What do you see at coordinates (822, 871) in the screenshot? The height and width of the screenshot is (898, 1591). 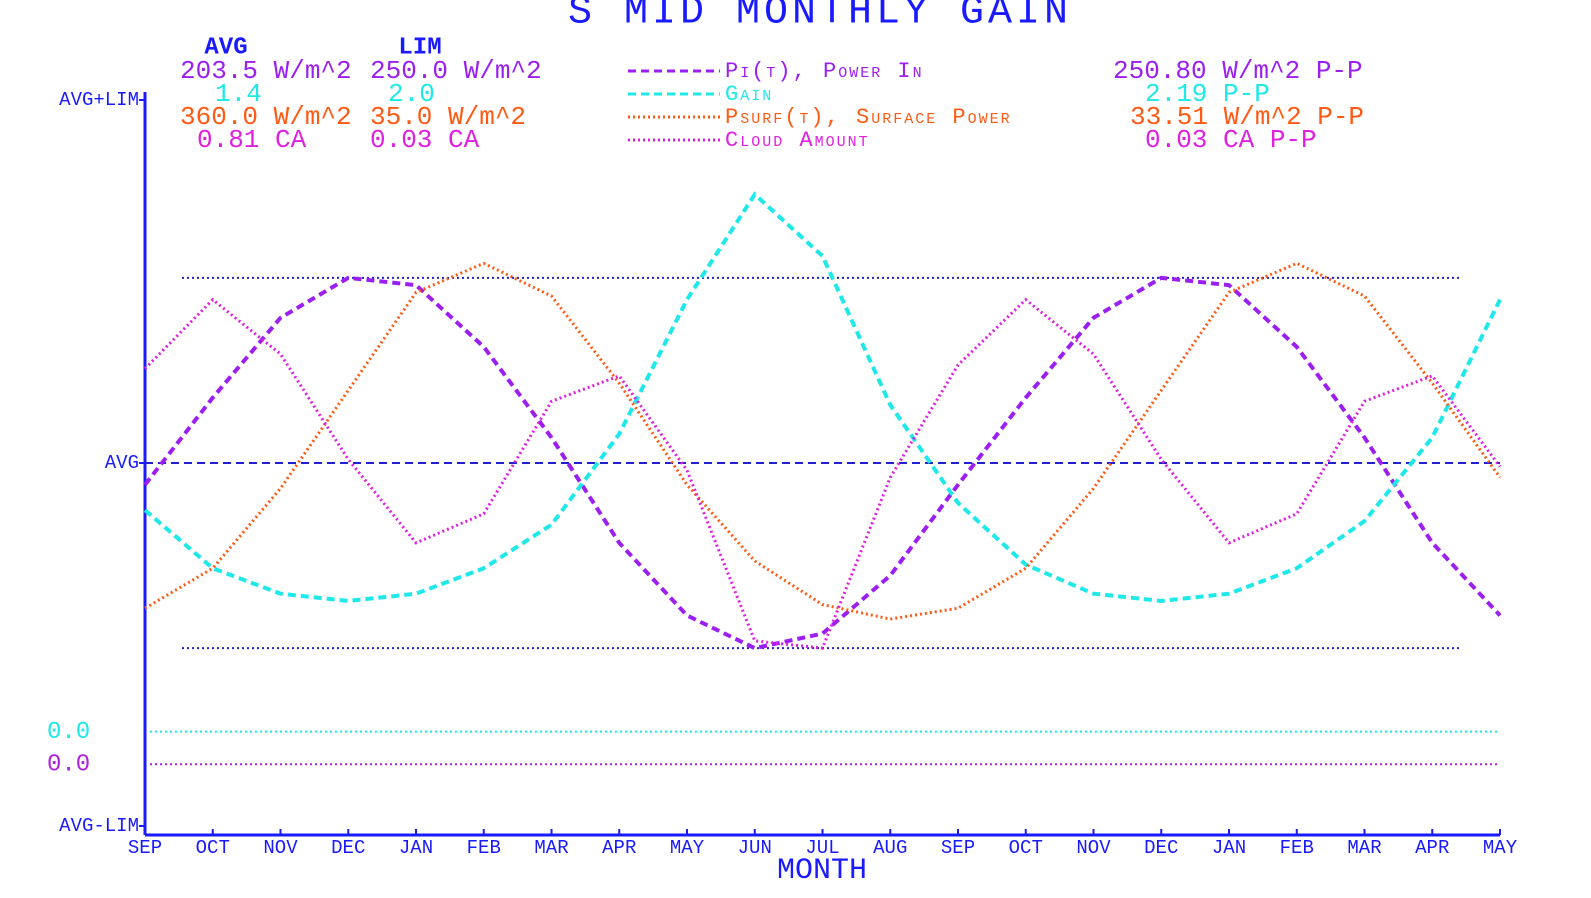 I see `x-axis-label: MONTH` at bounding box center [822, 871].